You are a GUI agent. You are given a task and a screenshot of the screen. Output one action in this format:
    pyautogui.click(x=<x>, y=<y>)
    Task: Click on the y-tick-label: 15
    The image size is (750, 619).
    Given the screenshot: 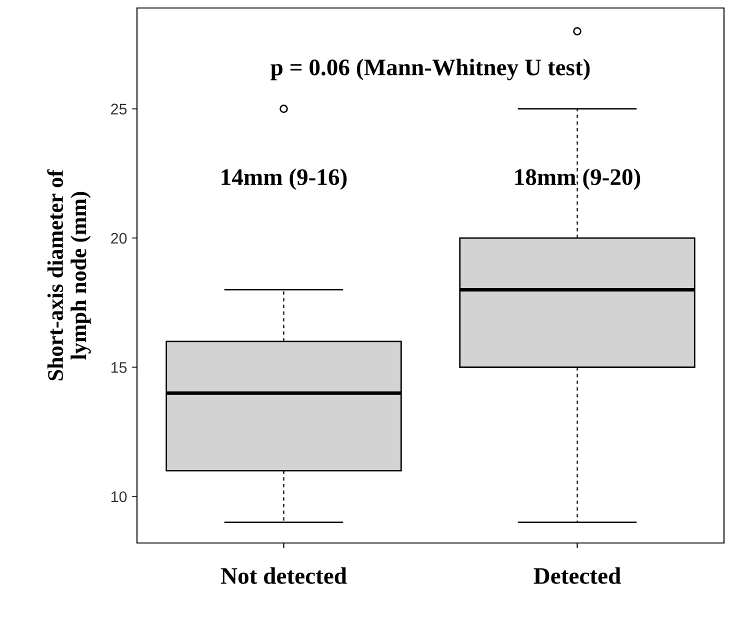 What is the action you would take?
    pyautogui.click(x=119, y=367)
    